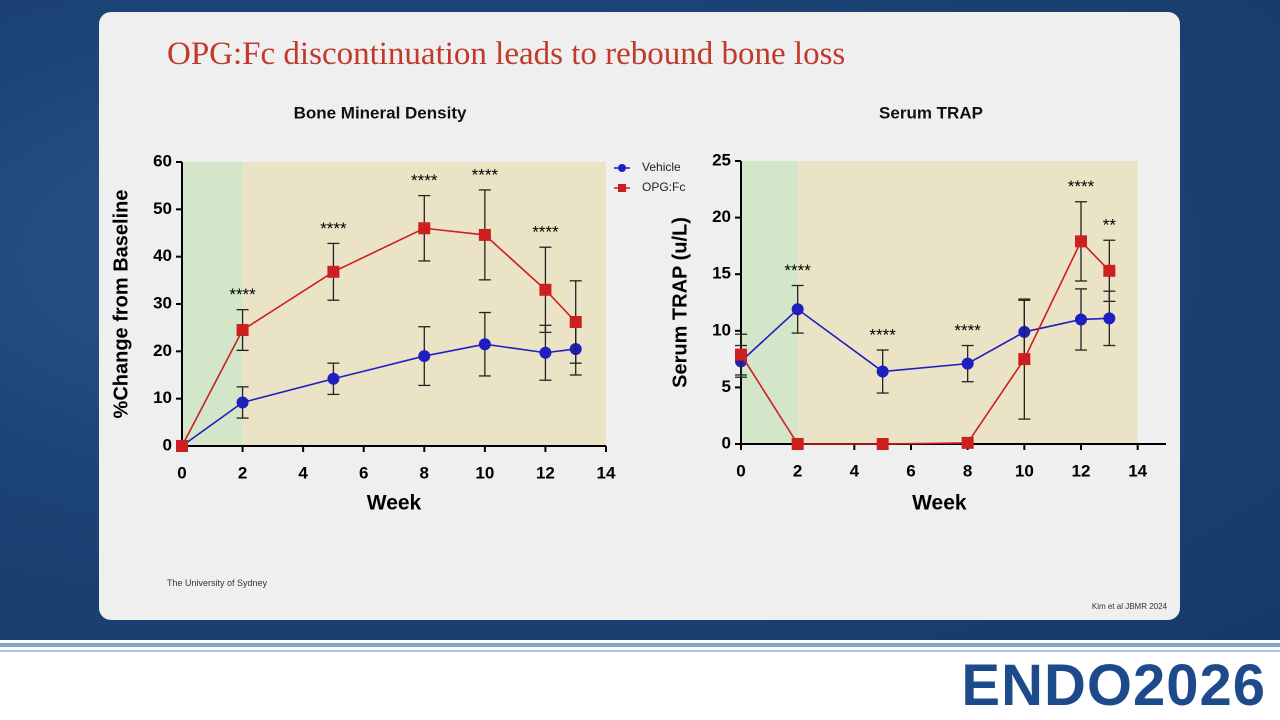  I want to click on legend-label: OPG:Fc, so click(663, 187).